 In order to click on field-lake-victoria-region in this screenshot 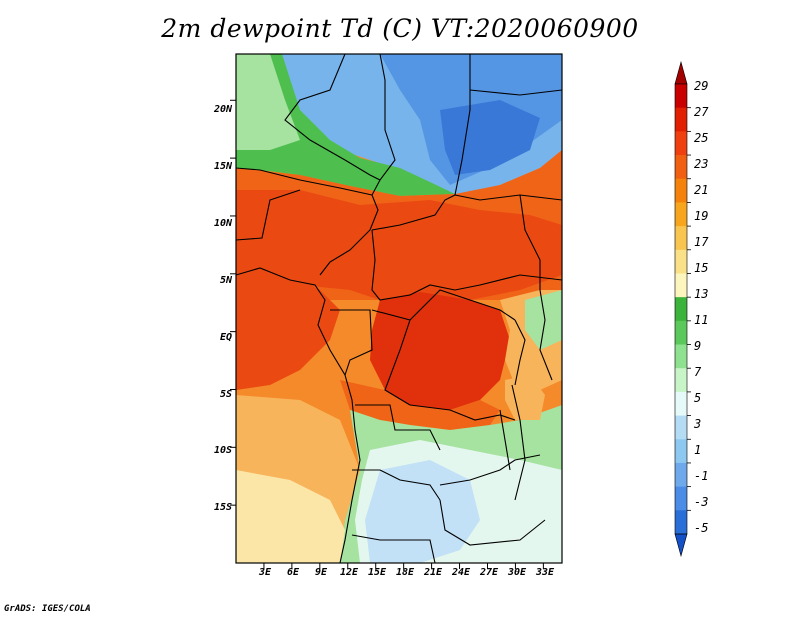, I will do `click(525, 397)`.